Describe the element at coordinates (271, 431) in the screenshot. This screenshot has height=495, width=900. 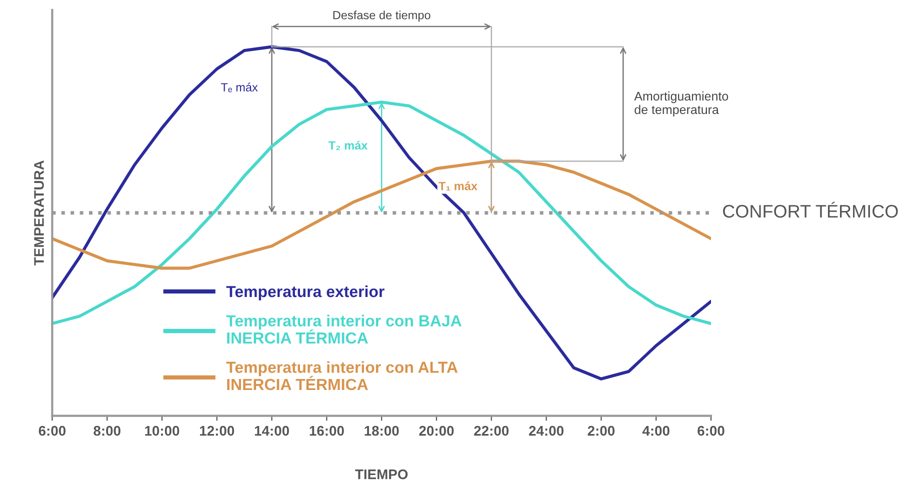
I see `x-tick-label: 14:00` at that location.